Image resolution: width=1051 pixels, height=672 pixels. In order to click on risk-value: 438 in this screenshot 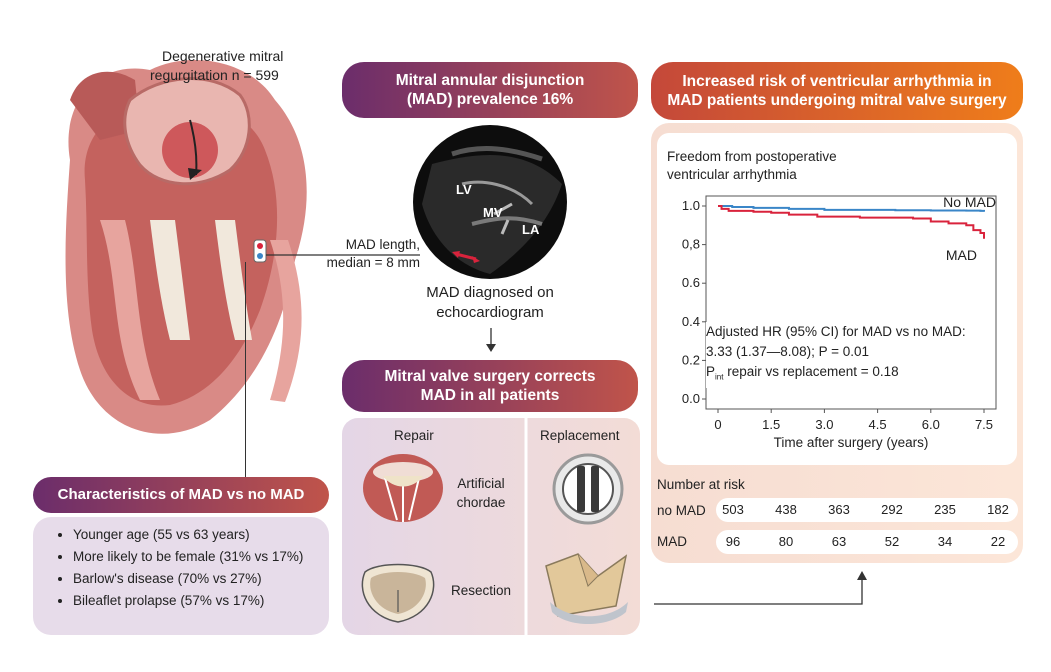, I will do `click(786, 509)`.